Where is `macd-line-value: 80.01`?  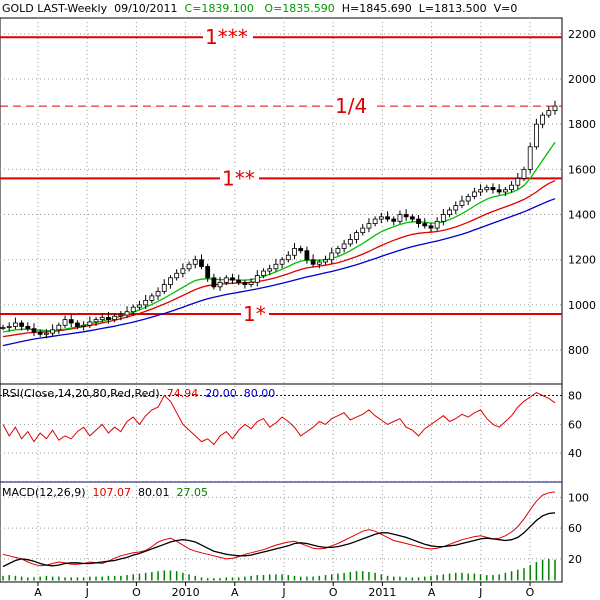 macd-line-value: 80.01 is located at coordinates (154, 492).